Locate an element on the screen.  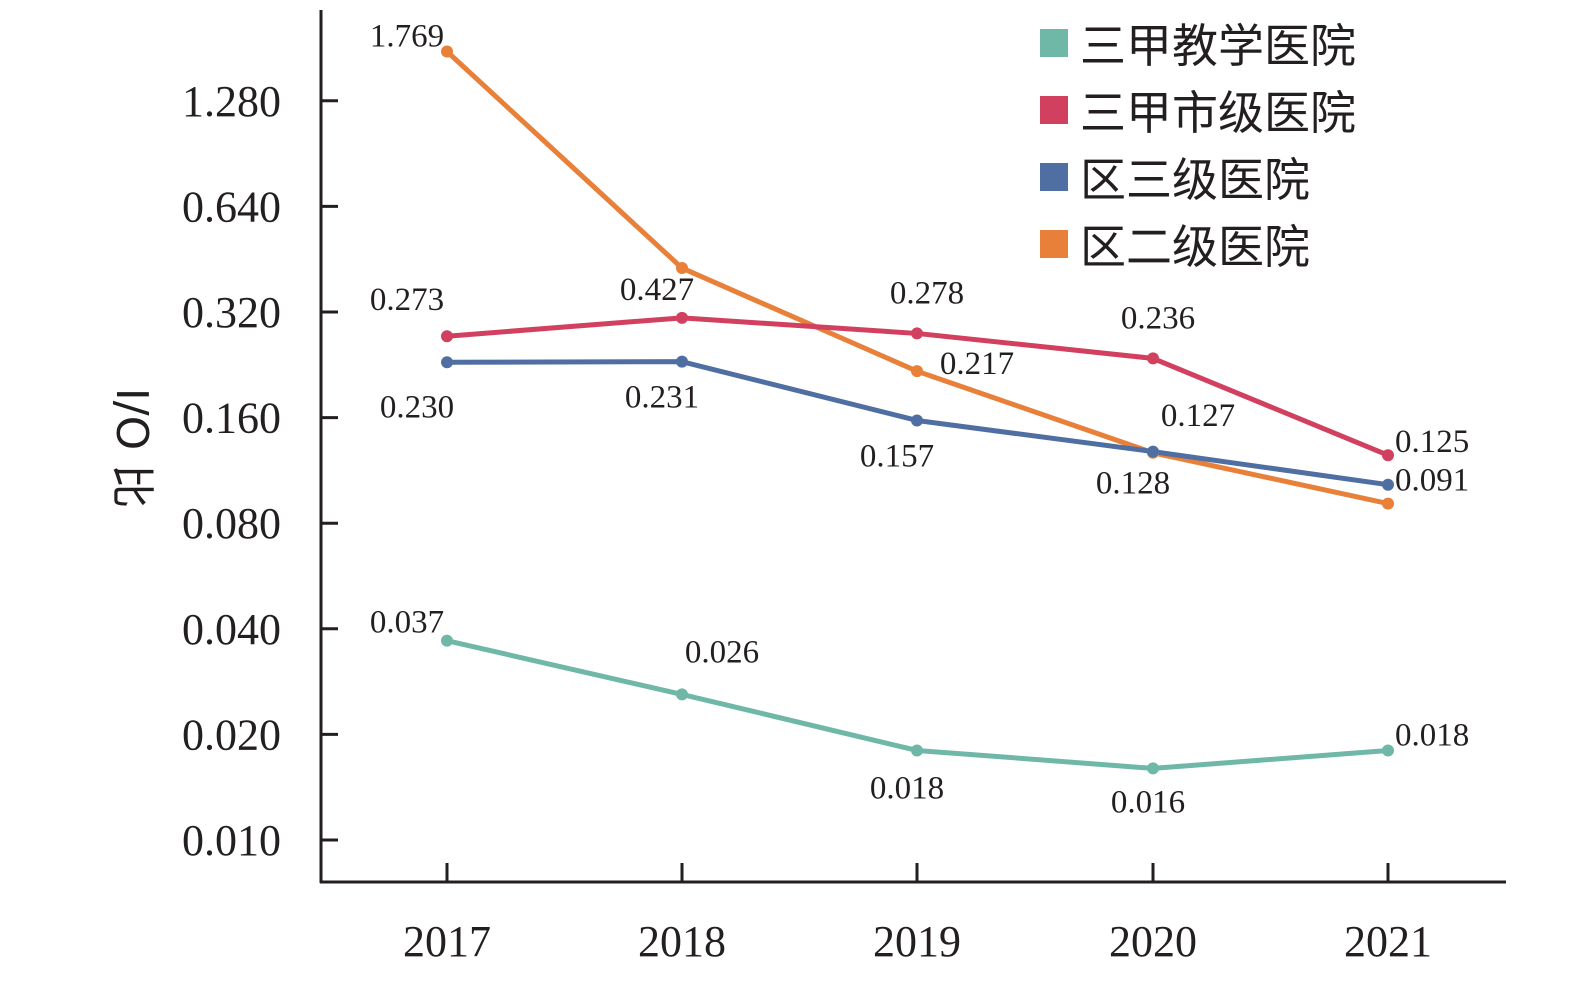
y-tick-label: 0.020 is located at coordinates (231, 734).